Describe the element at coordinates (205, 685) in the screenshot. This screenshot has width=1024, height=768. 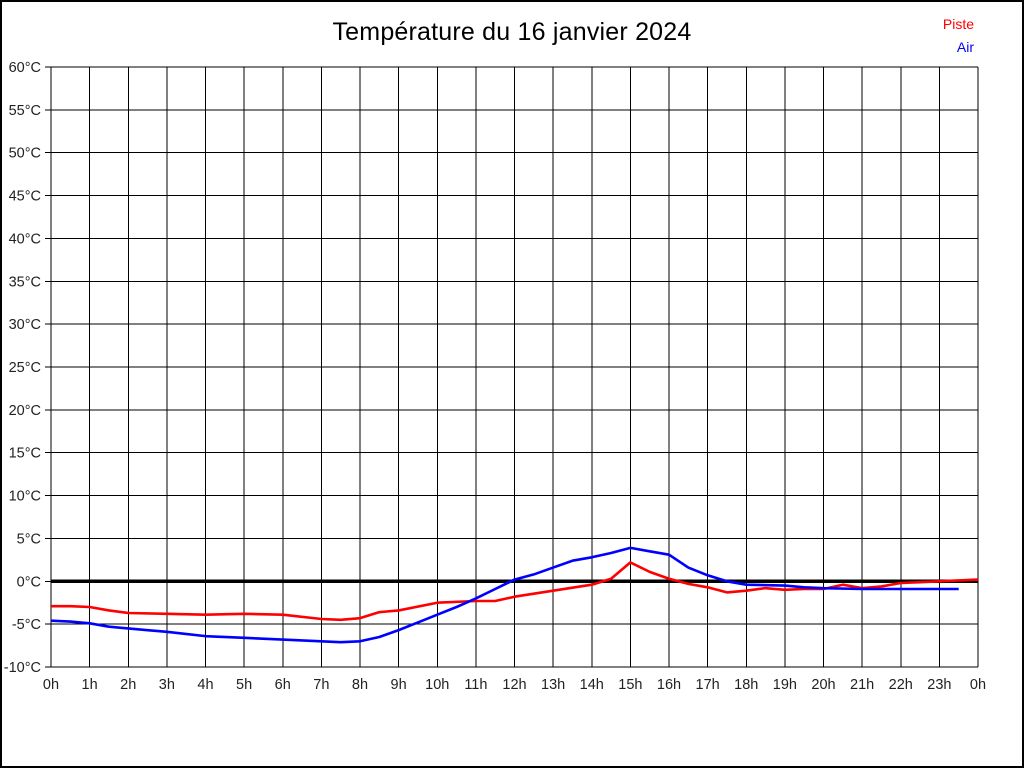
I see `x-axis-label: 4h` at that location.